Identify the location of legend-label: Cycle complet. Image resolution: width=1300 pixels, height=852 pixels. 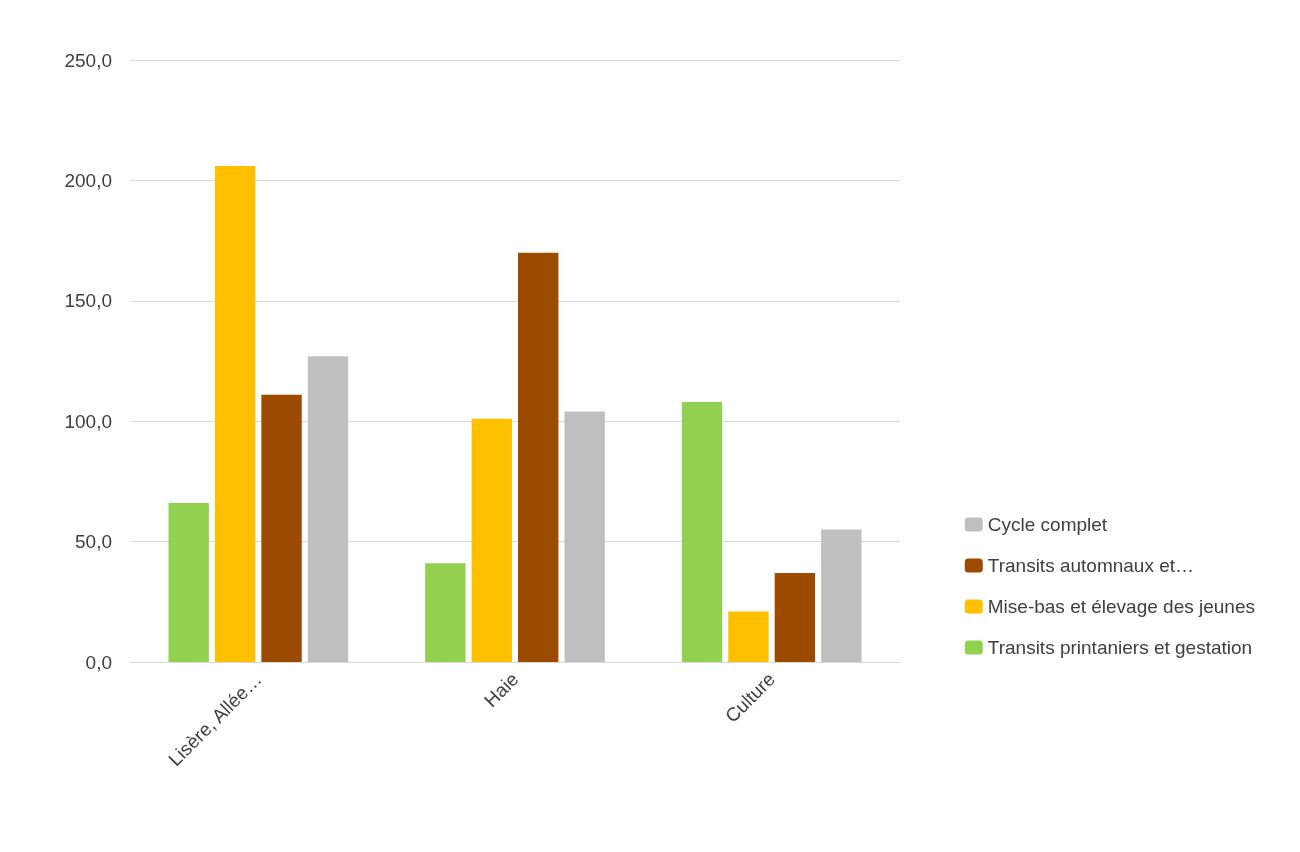
(1047, 524).